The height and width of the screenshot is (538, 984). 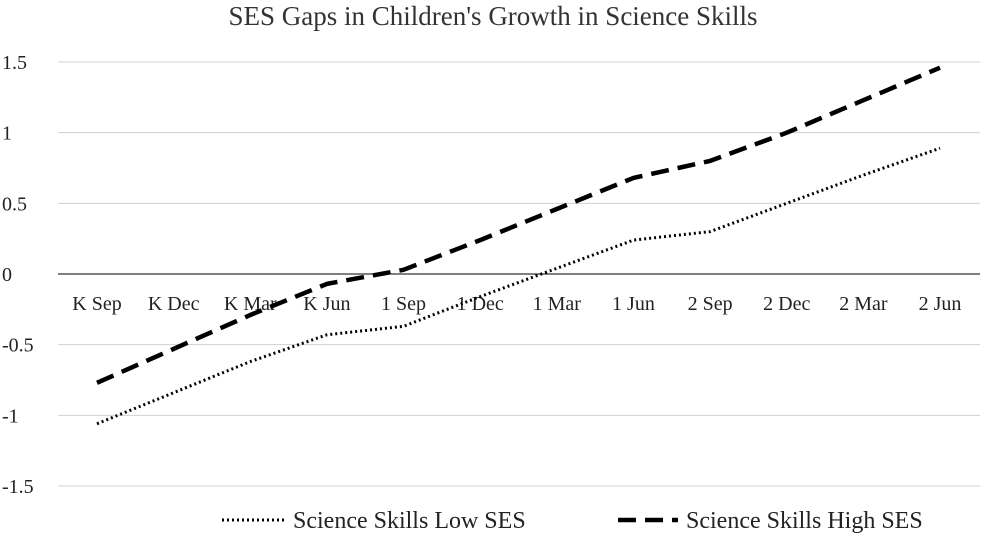 What do you see at coordinates (7, 275) in the screenshot?
I see `y-tick-label: 0` at bounding box center [7, 275].